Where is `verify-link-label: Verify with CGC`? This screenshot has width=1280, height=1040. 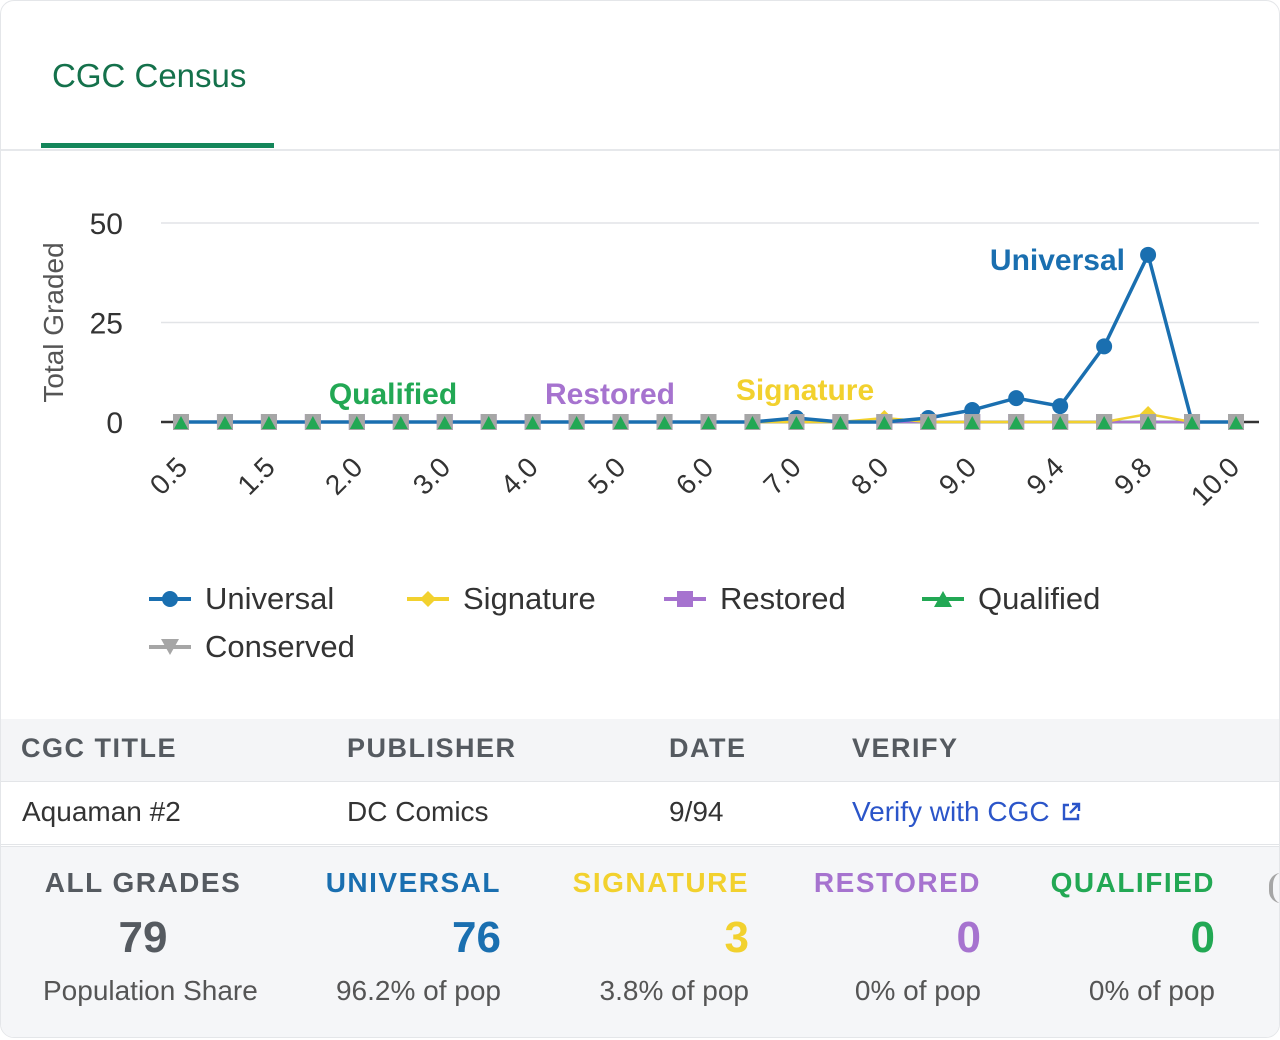
verify-link-label: Verify with CGC is located at coordinates (951, 811).